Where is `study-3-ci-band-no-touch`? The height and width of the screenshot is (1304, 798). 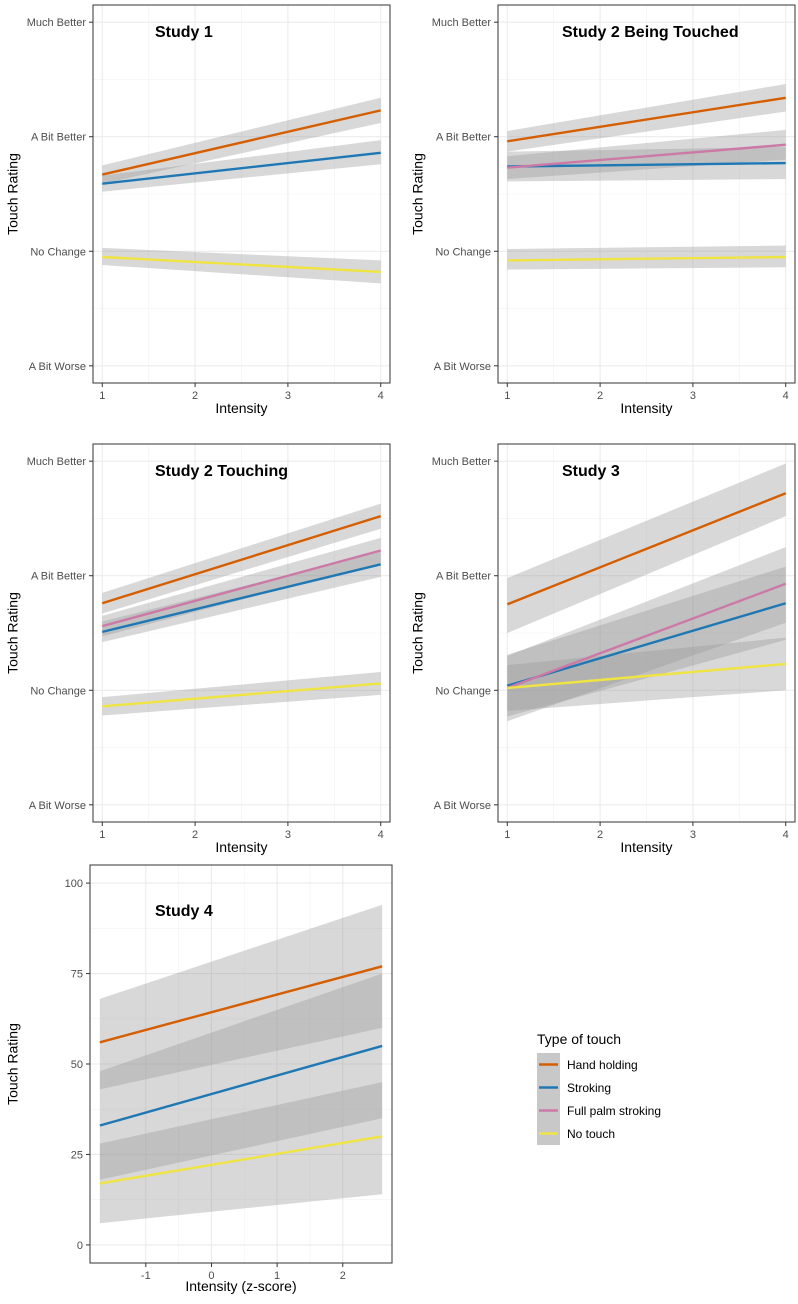 study-3-ci-band-no-touch is located at coordinates (646, 674).